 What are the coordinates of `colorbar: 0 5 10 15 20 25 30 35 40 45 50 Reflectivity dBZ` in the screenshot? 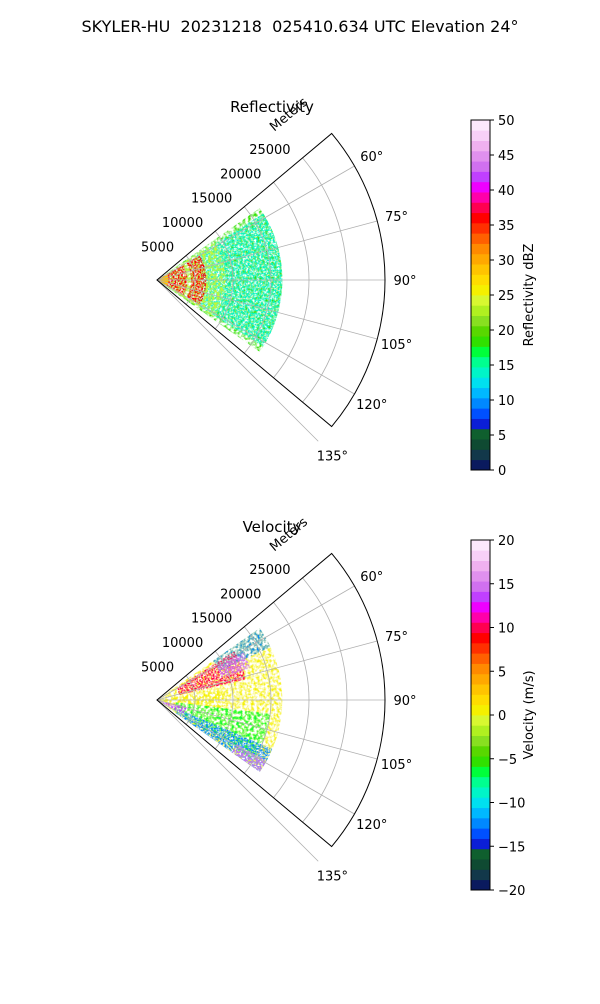 It's located at (503, 296).